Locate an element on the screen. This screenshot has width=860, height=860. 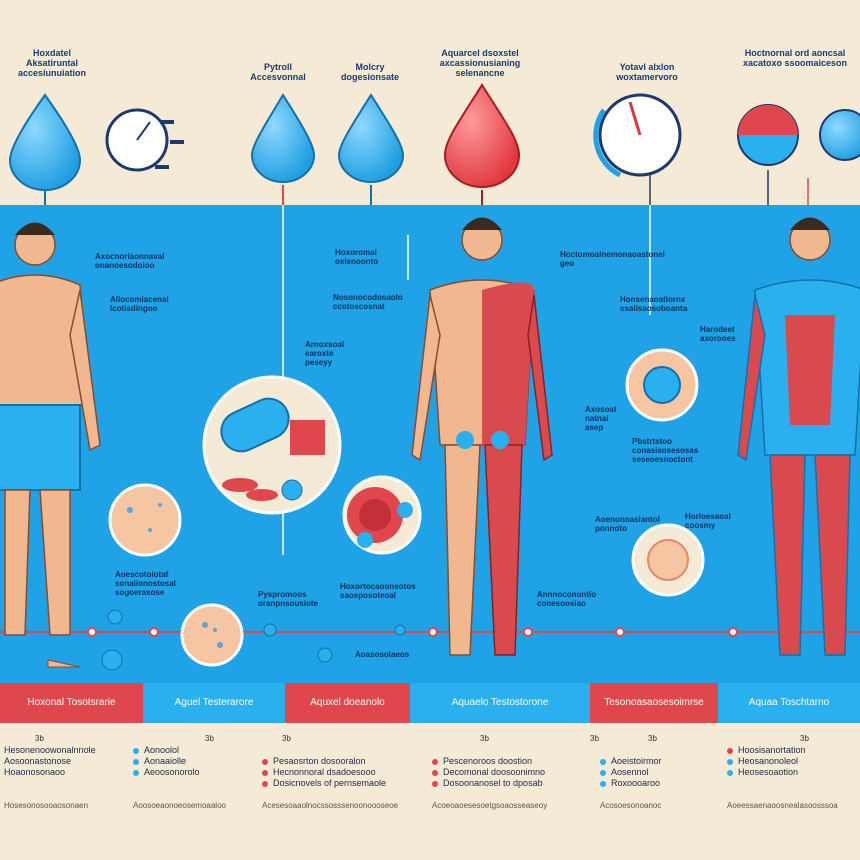
stopwatch-icon is located at coordinates (144, 140).